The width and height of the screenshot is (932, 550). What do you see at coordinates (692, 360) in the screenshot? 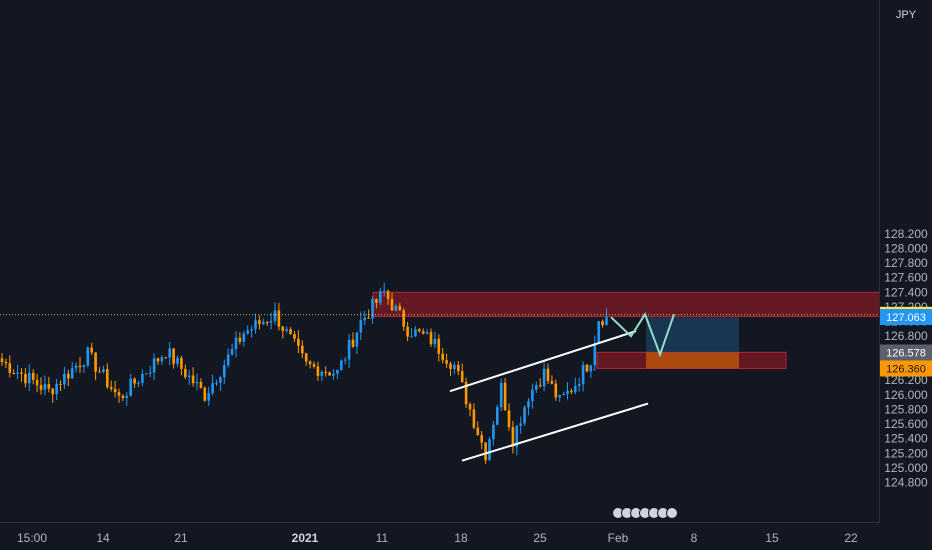
I see `position-overlap-box` at bounding box center [692, 360].